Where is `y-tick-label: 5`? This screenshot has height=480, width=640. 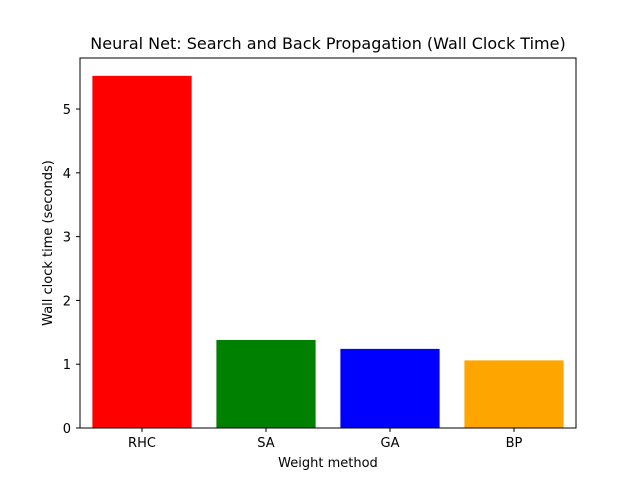
y-tick-label: 5 is located at coordinates (67, 110).